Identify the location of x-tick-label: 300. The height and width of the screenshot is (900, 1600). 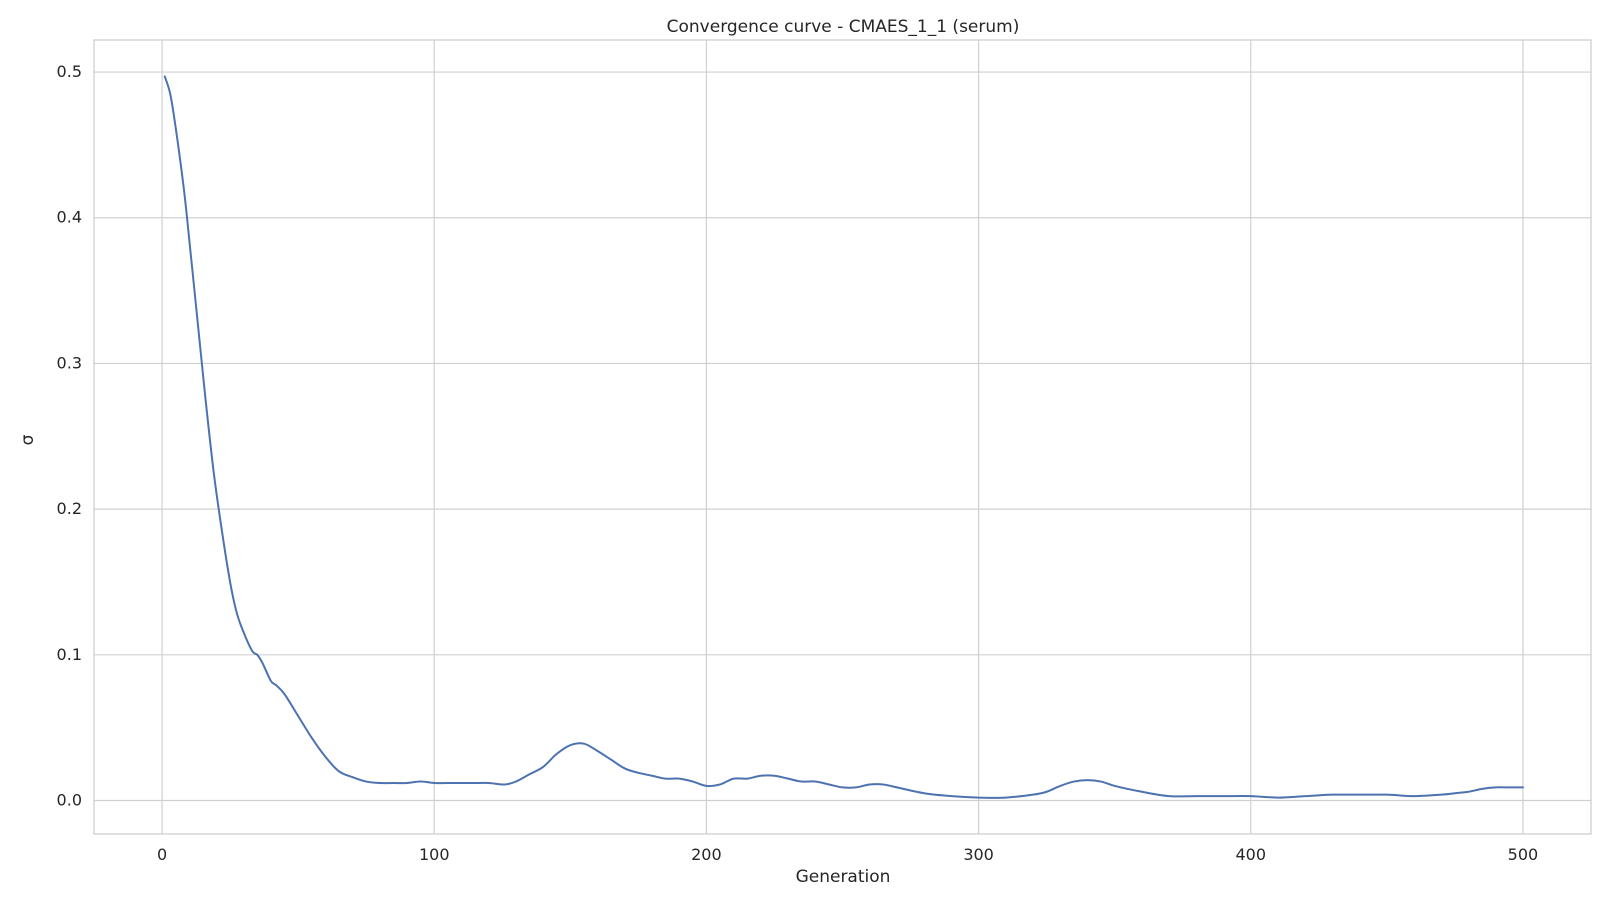
(978, 854).